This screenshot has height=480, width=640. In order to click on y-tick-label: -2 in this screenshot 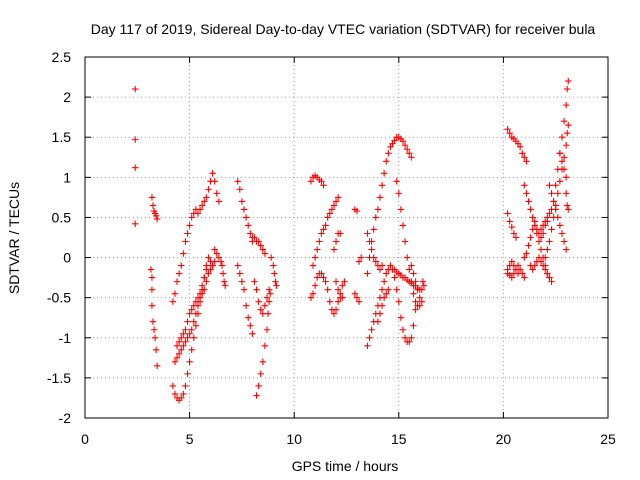, I will do `click(65, 418)`.